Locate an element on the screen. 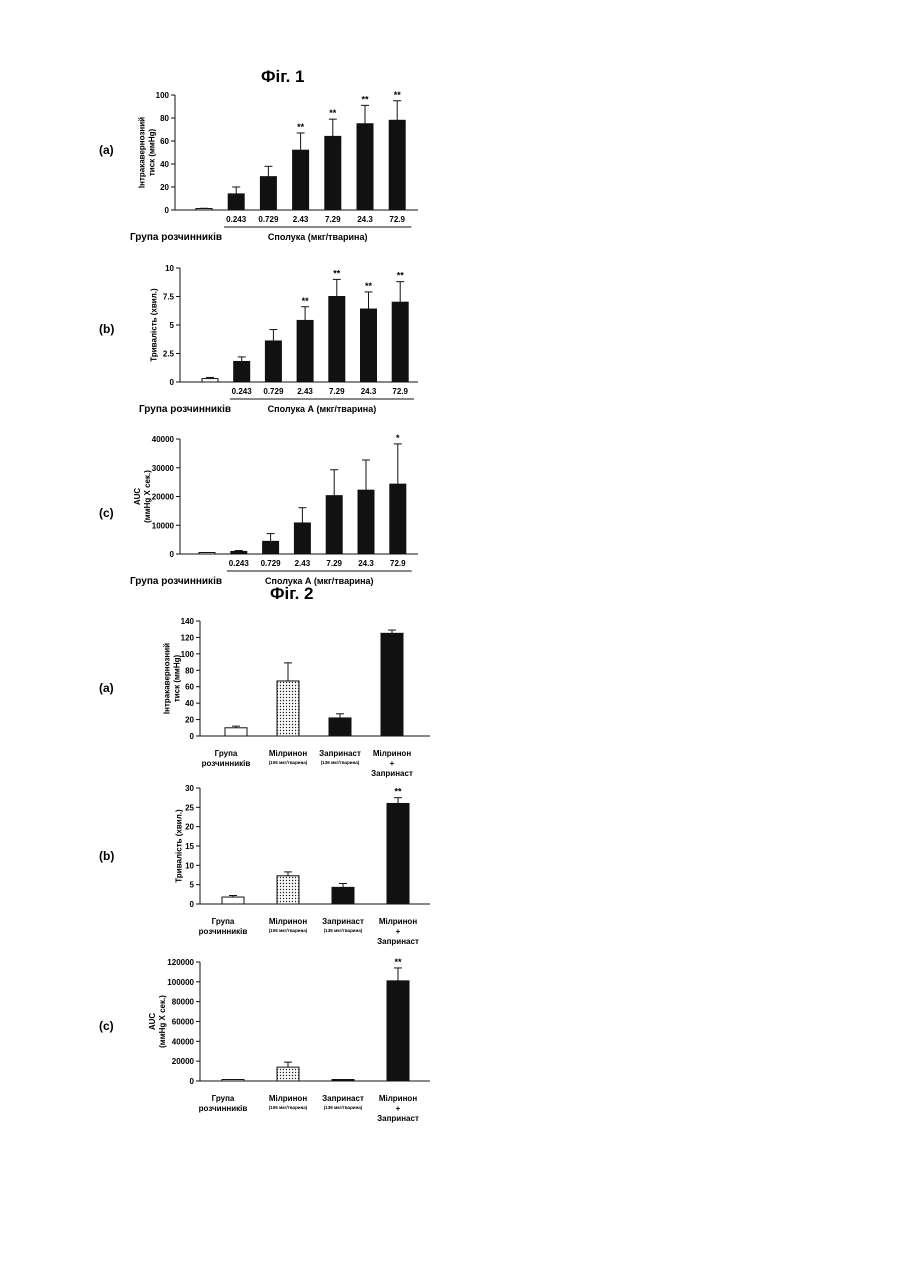  y-tick-label: 80000 is located at coordinates (183, 1002).